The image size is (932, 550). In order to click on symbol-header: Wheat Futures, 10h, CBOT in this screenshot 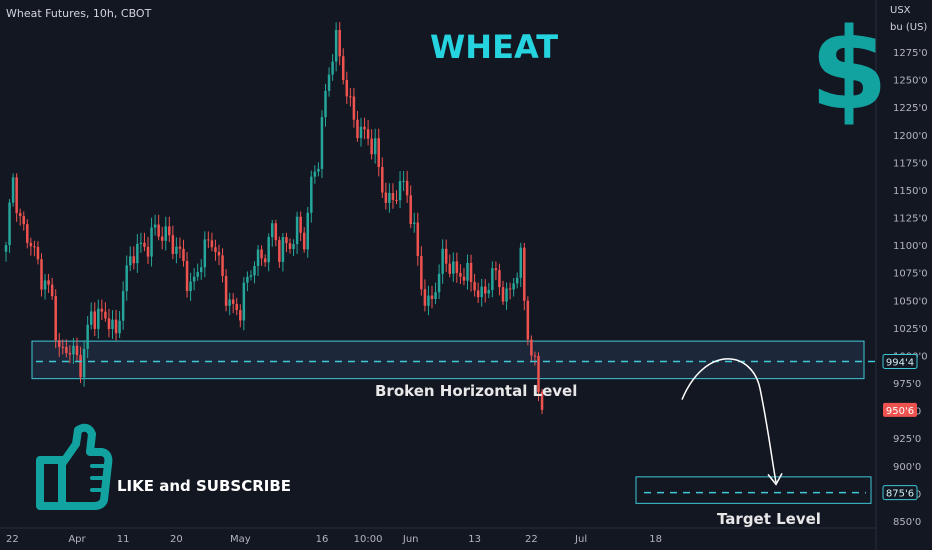, I will do `click(79, 13)`.